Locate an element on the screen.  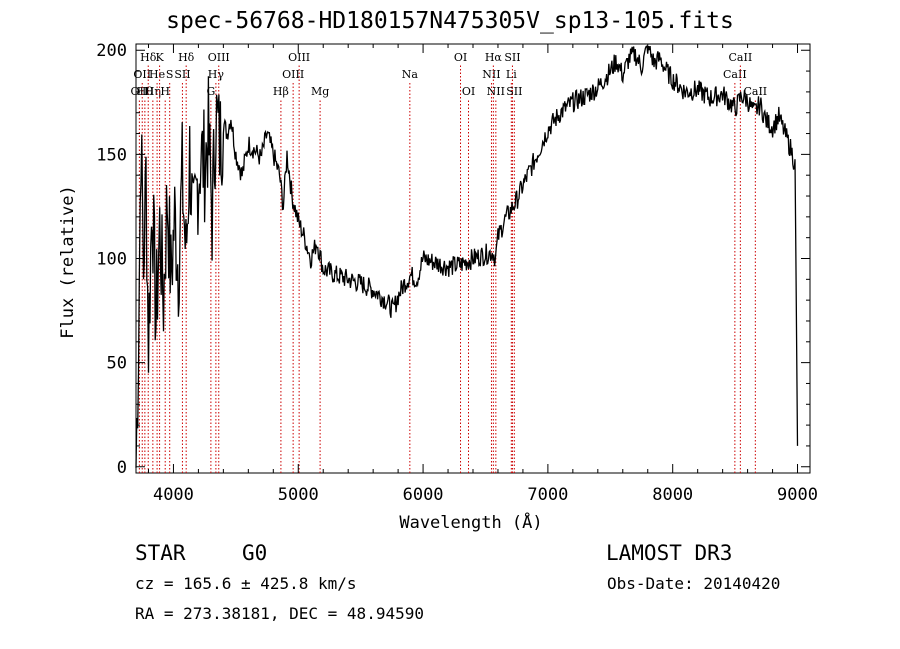
y-axis-label: Flux (relative) is located at coordinates (68, 262).